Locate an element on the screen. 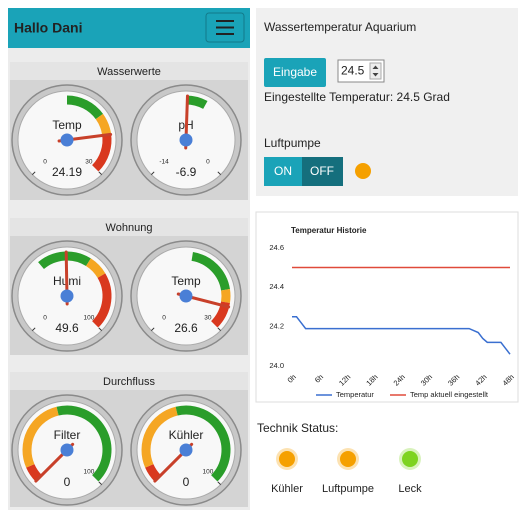 The width and height of the screenshot is (528, 511). chart-title: Temperatur Historie is located at coordinates (329, 230).